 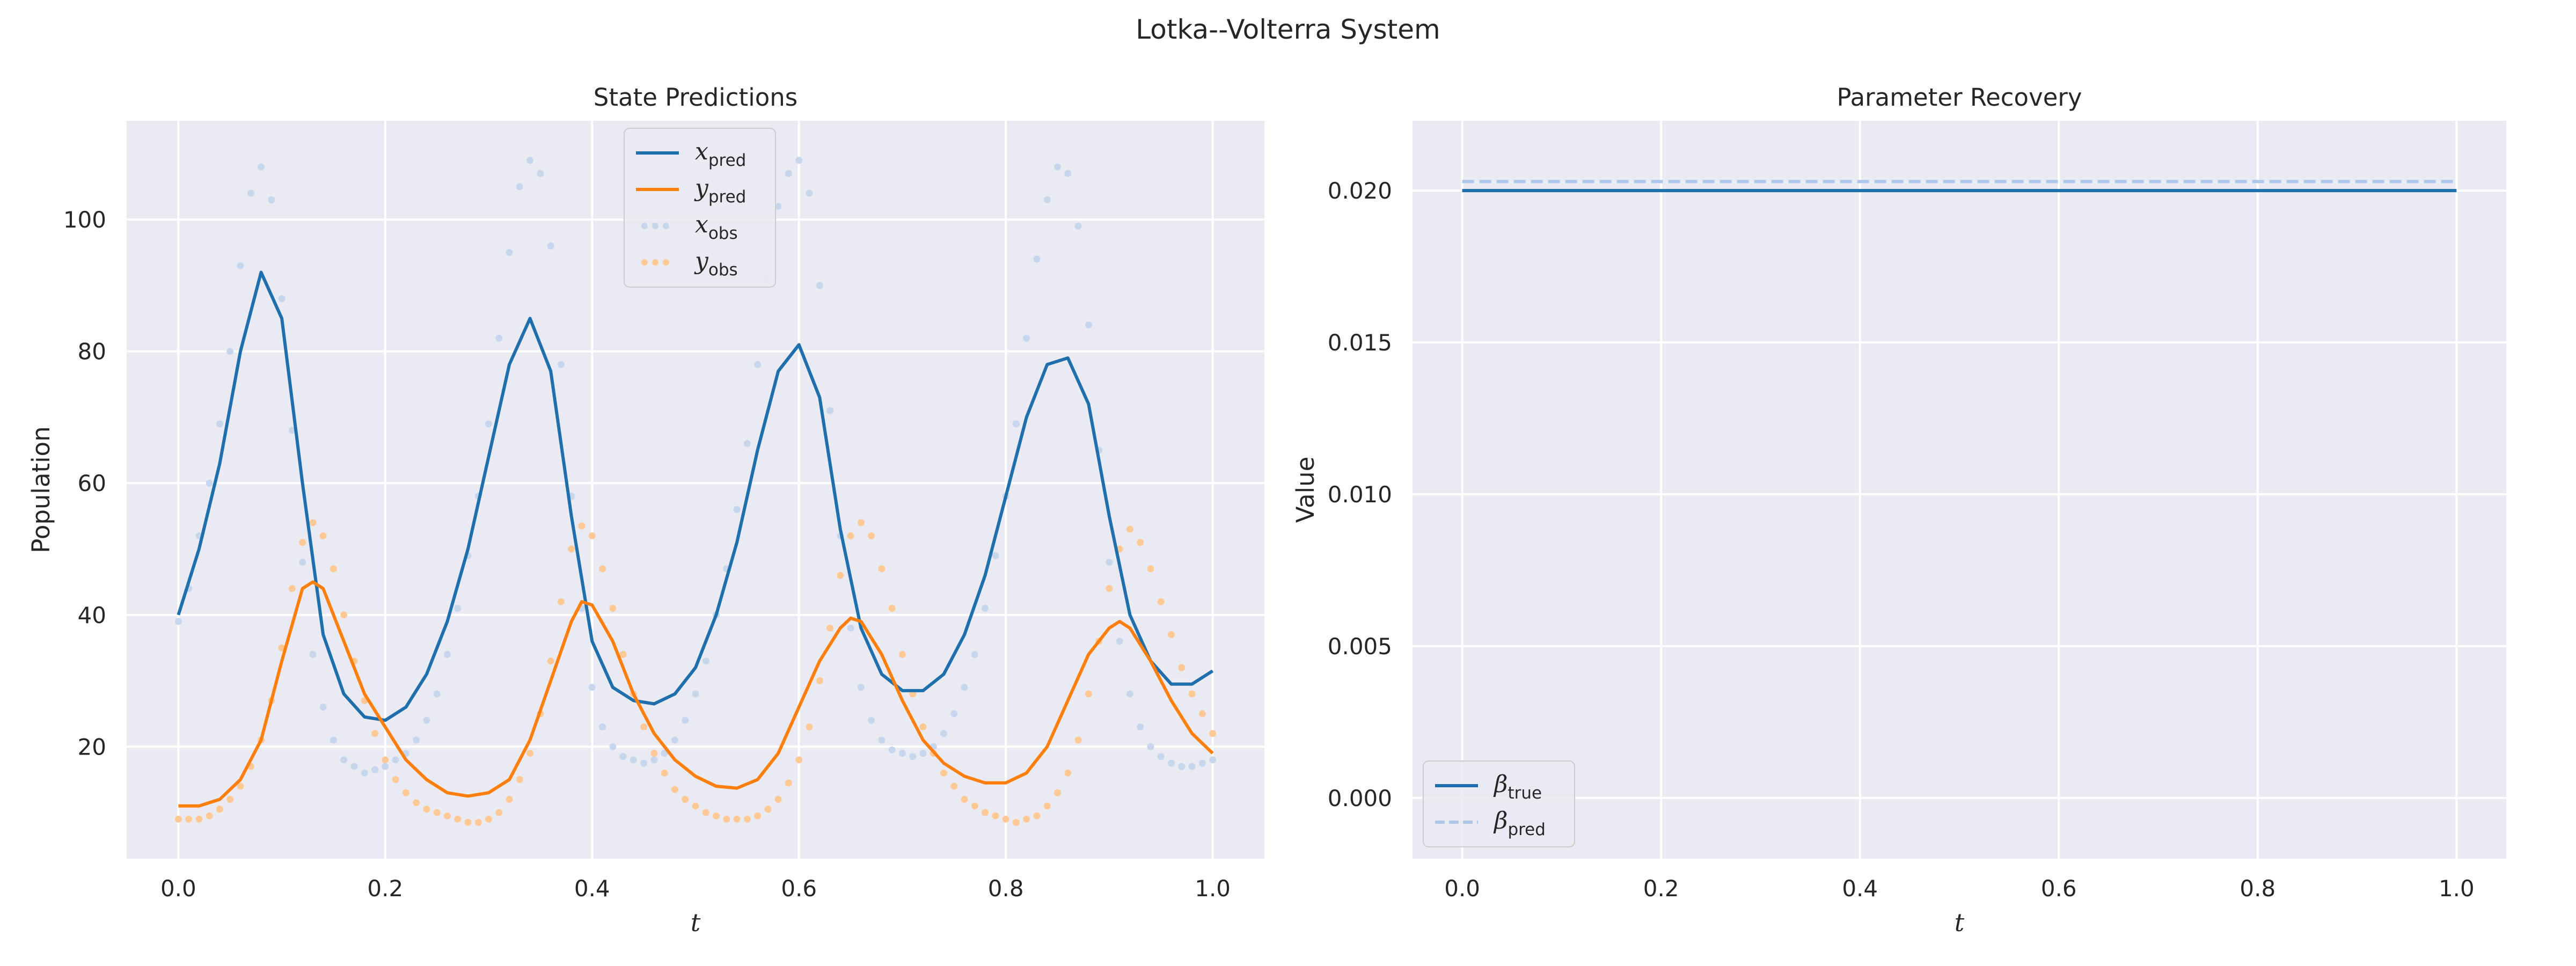 I want to click on legend-marker-x-obs, so click(x=666, y=226).